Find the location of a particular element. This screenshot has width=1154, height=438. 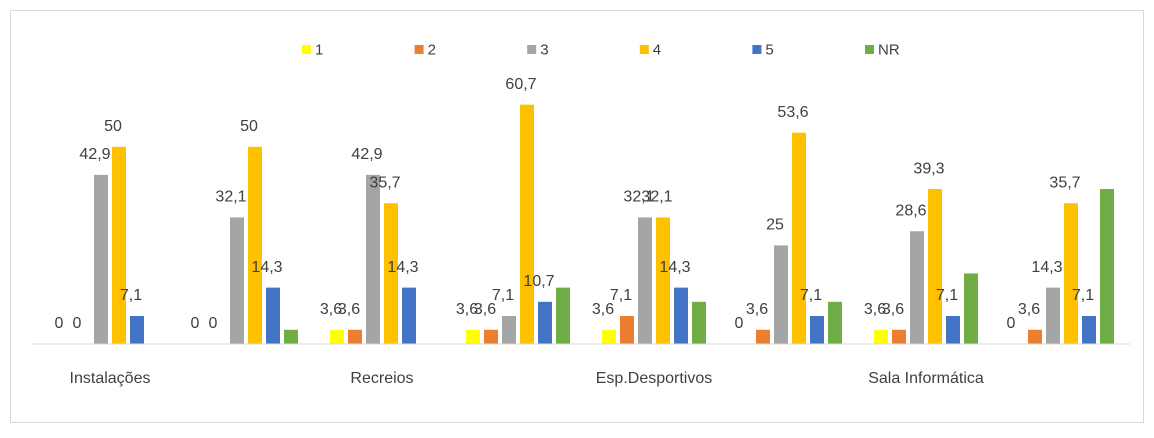

legend-label: 5 is located at coordinates (769, 49).